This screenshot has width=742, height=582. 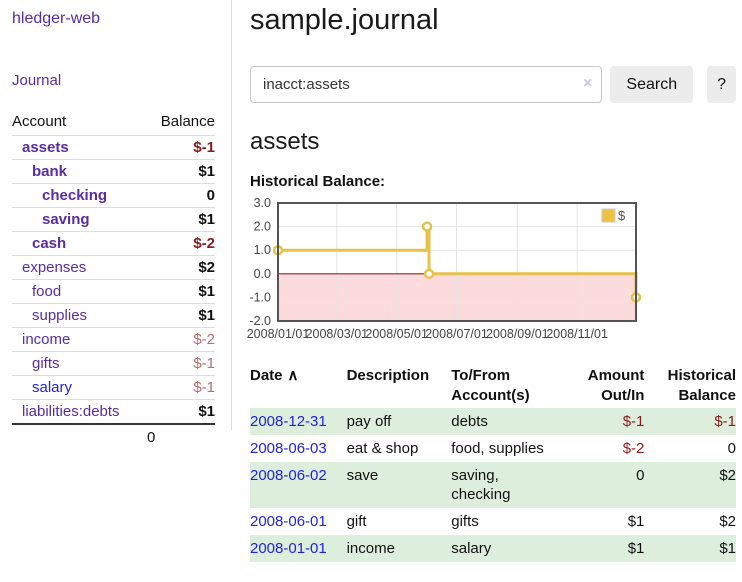 I want to click on account-balance: 0, so click(x=180, y=195).